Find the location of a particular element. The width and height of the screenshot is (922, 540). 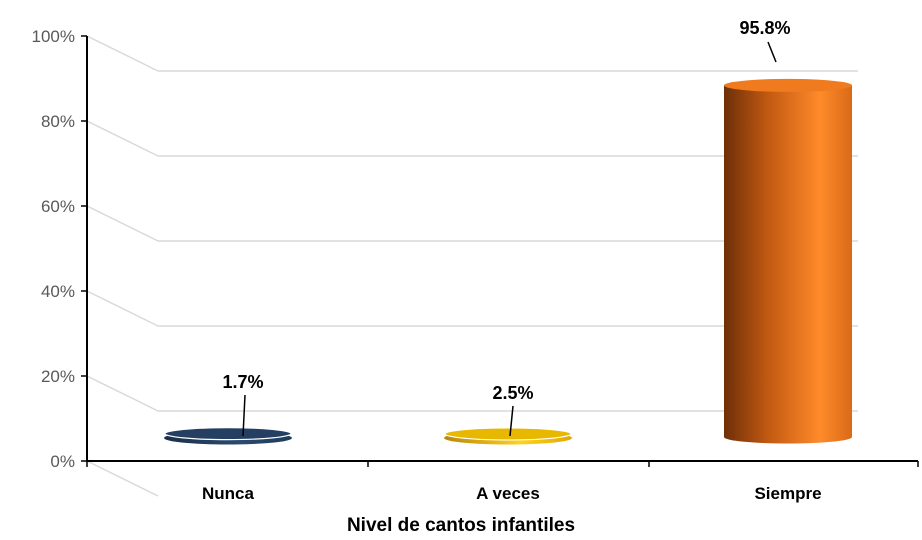

y-tick-label: 80% is located at coordinates (58, 121).